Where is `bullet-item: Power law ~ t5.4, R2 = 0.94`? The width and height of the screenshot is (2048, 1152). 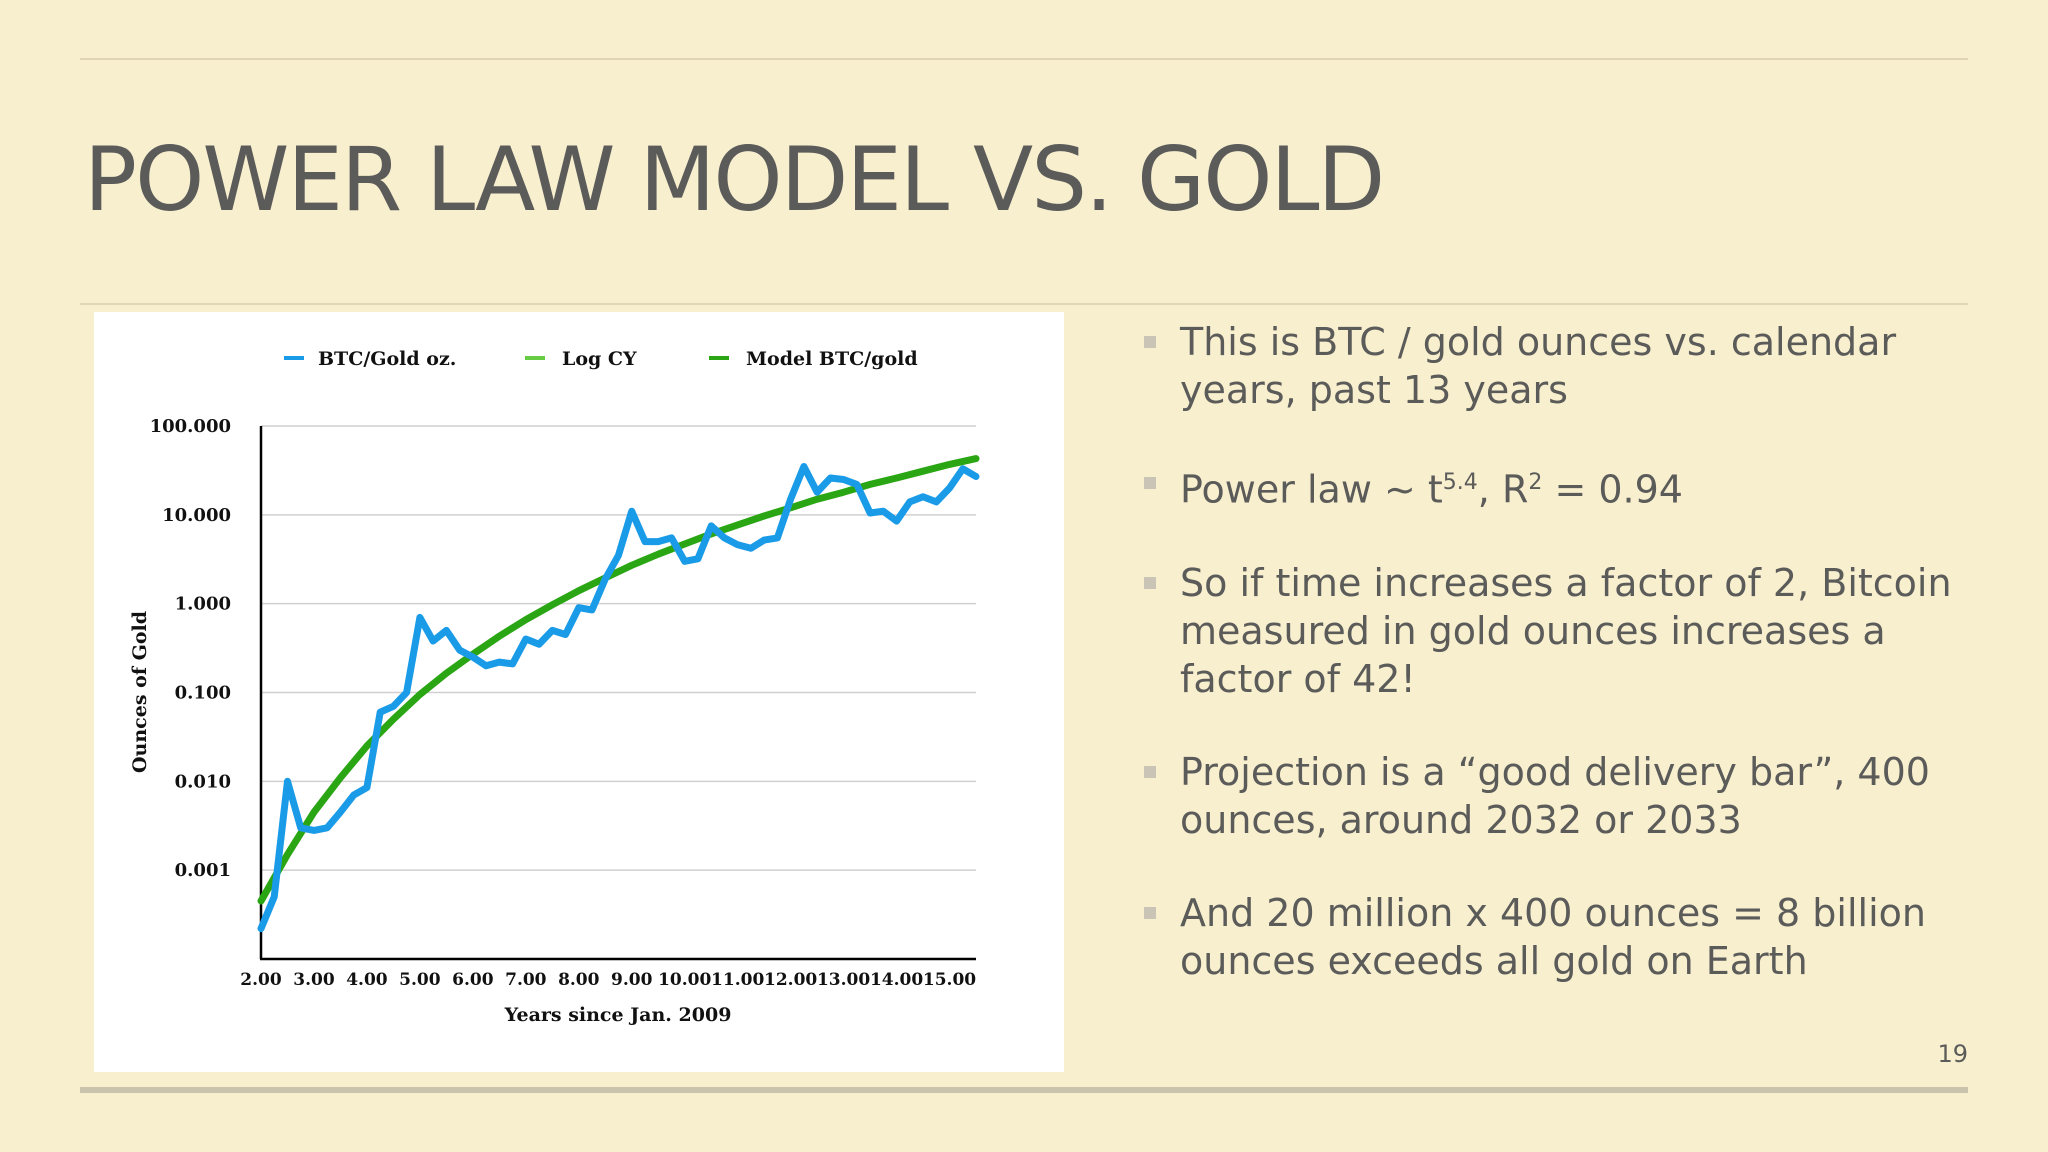
bullet-item: Power law ~ t5.4, R2 = 0.94 is located at coordinates (1560, 486).